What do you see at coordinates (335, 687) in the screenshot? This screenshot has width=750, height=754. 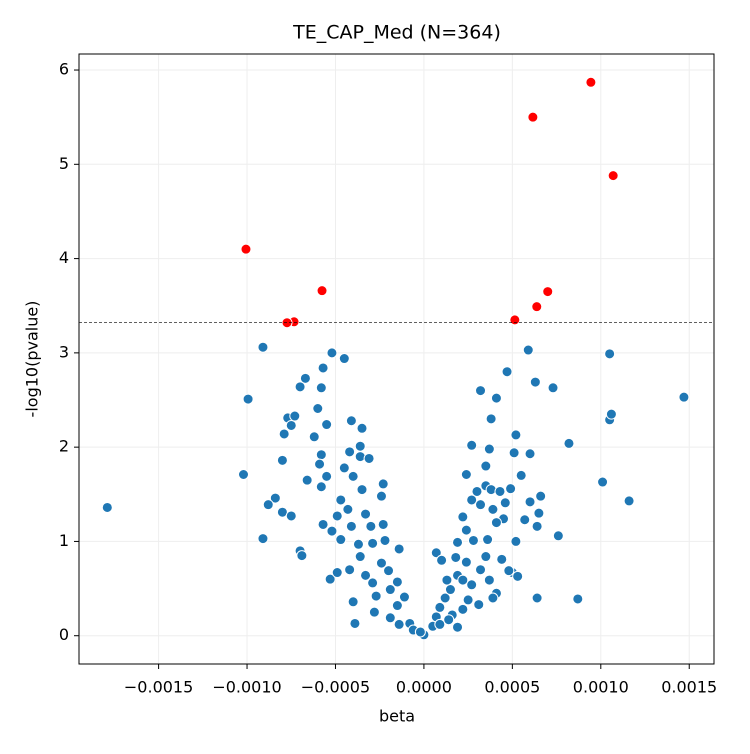 I see `x-tick-label: −0.0005` at bounding box center [335, 687].